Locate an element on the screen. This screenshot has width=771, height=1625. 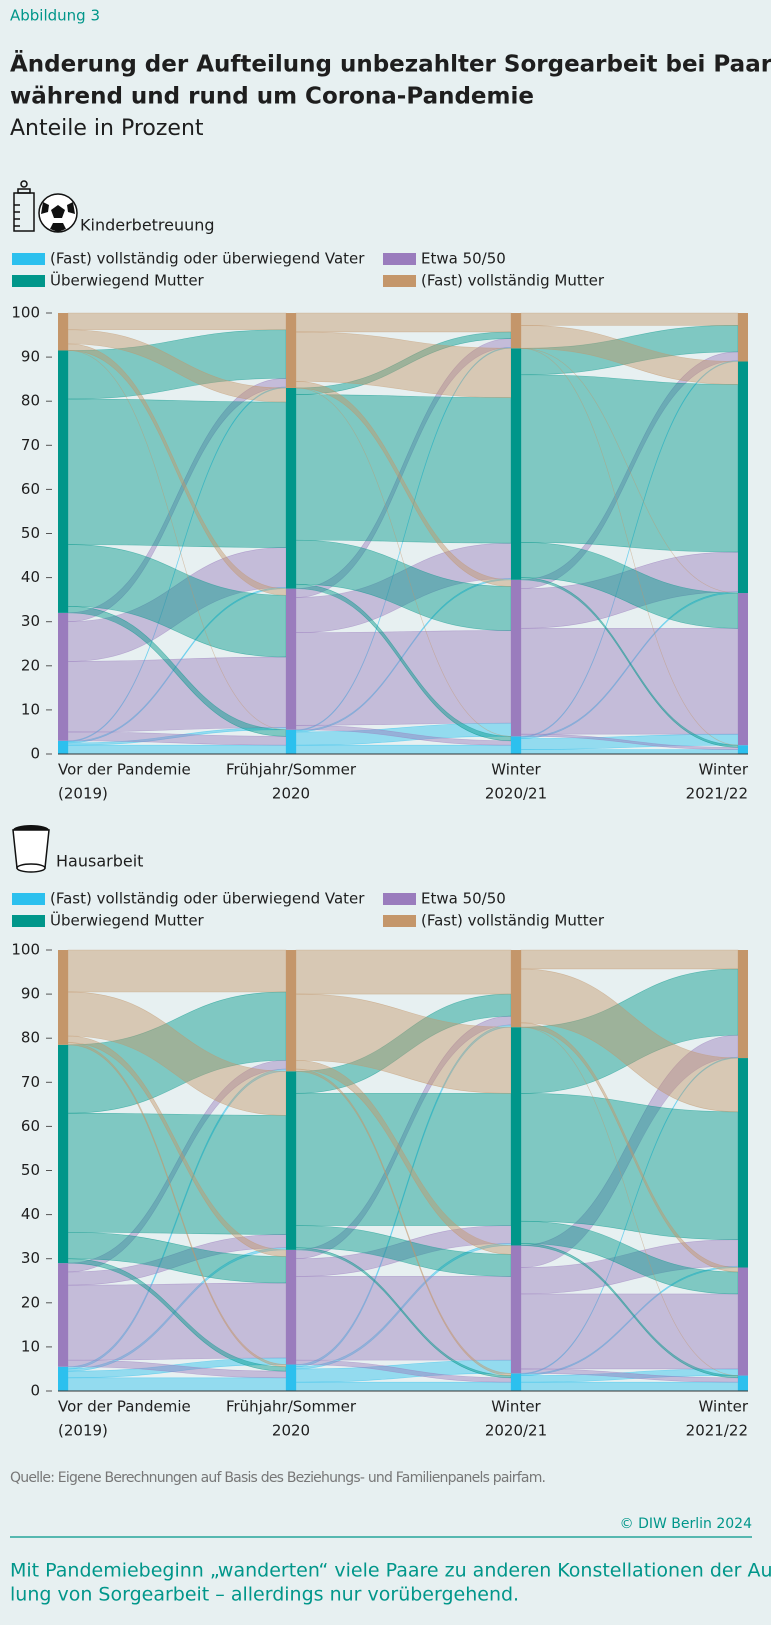
x-tick-label: 2021/22 is located at coordinates (717, 794).